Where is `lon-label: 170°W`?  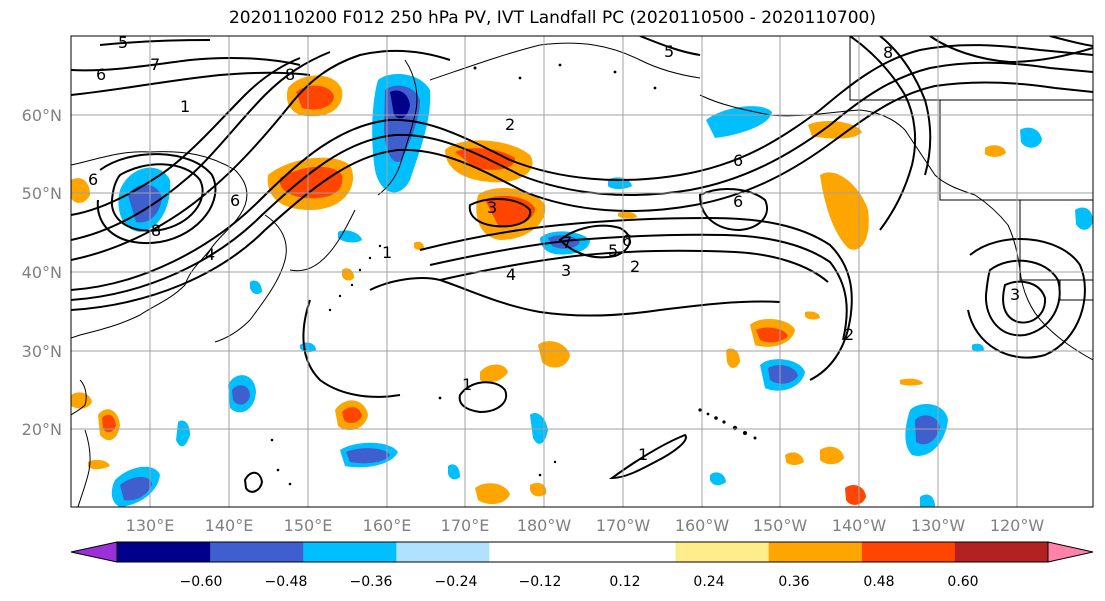
lon-label: 170°W is located at coordinates (623, 525).